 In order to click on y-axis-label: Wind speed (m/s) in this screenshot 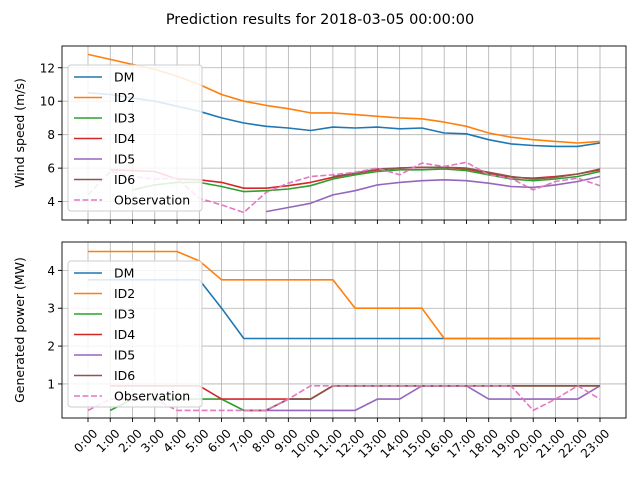, I will do `click(19, 133)`.